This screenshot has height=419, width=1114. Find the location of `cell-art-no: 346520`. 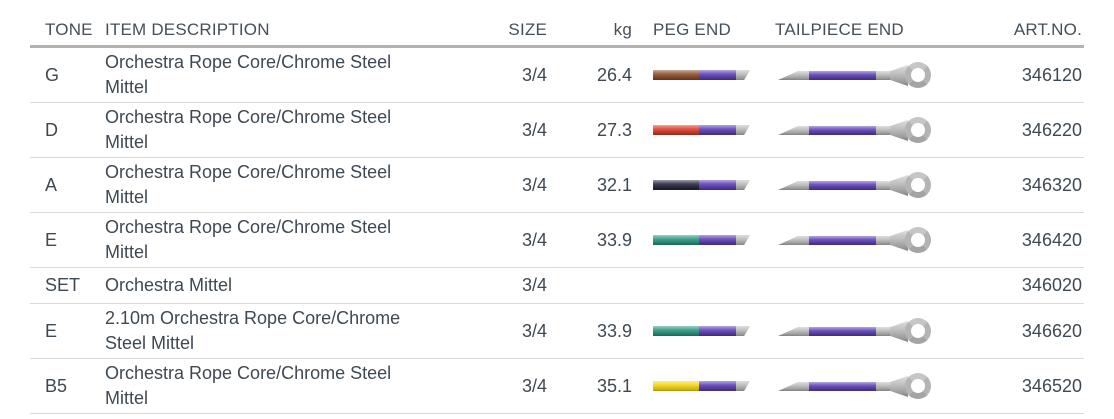

cell-art-no: 346520 is located at coordinates (1051, 385).